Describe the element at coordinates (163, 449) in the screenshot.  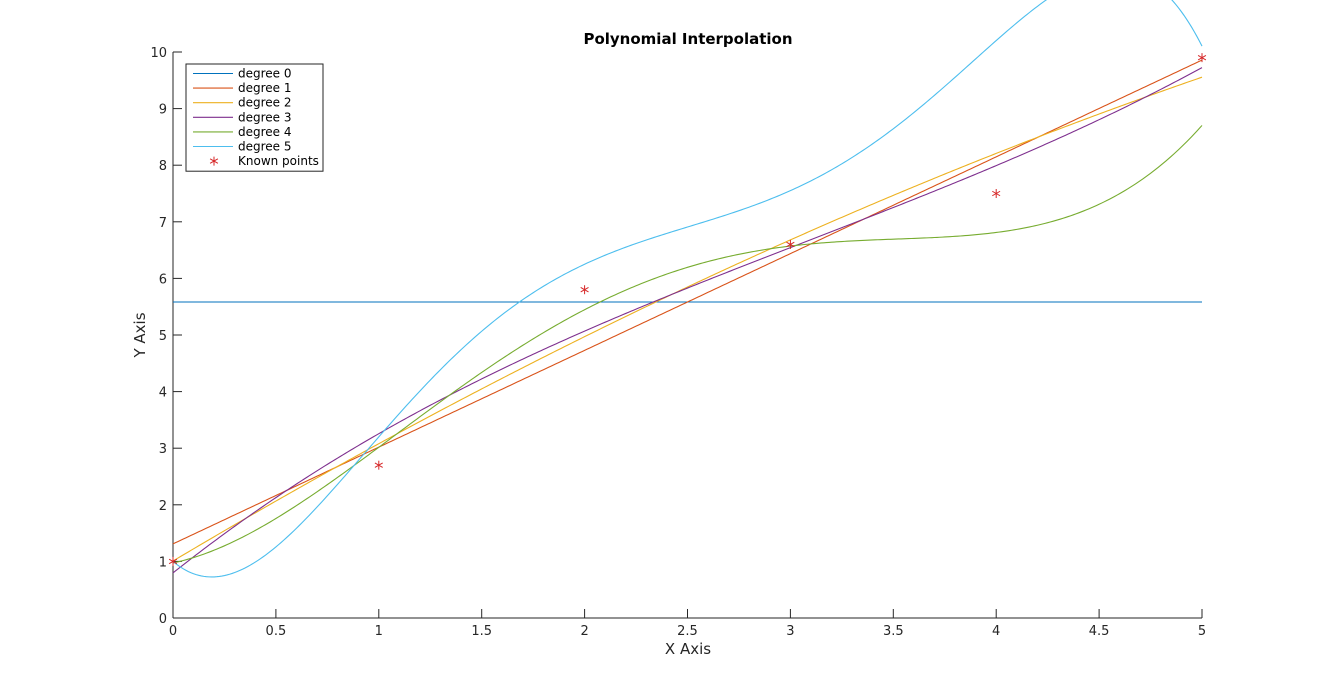
I see `y-tick-label: 3` at that location.